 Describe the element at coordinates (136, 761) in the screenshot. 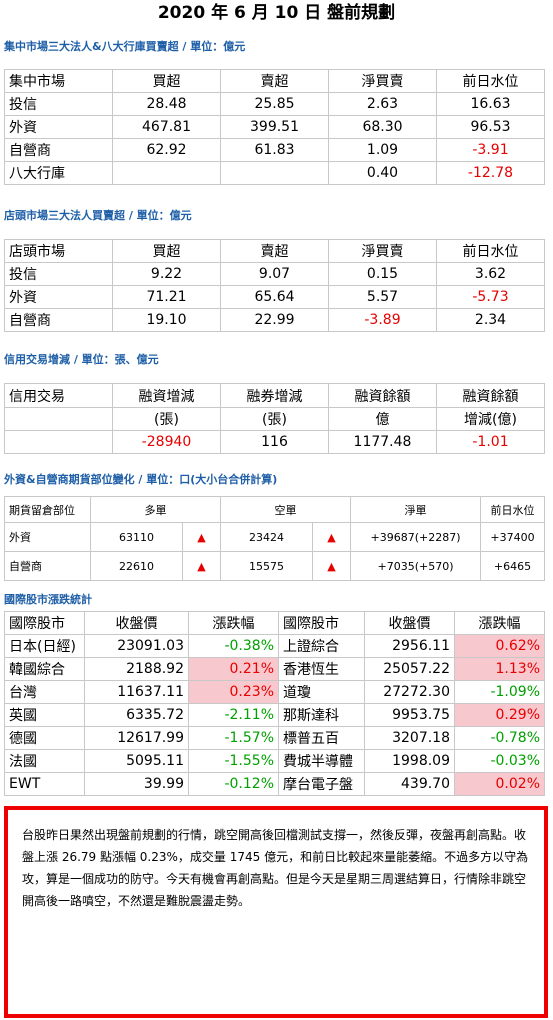

I see `close-cell: 5095.11` at that location.